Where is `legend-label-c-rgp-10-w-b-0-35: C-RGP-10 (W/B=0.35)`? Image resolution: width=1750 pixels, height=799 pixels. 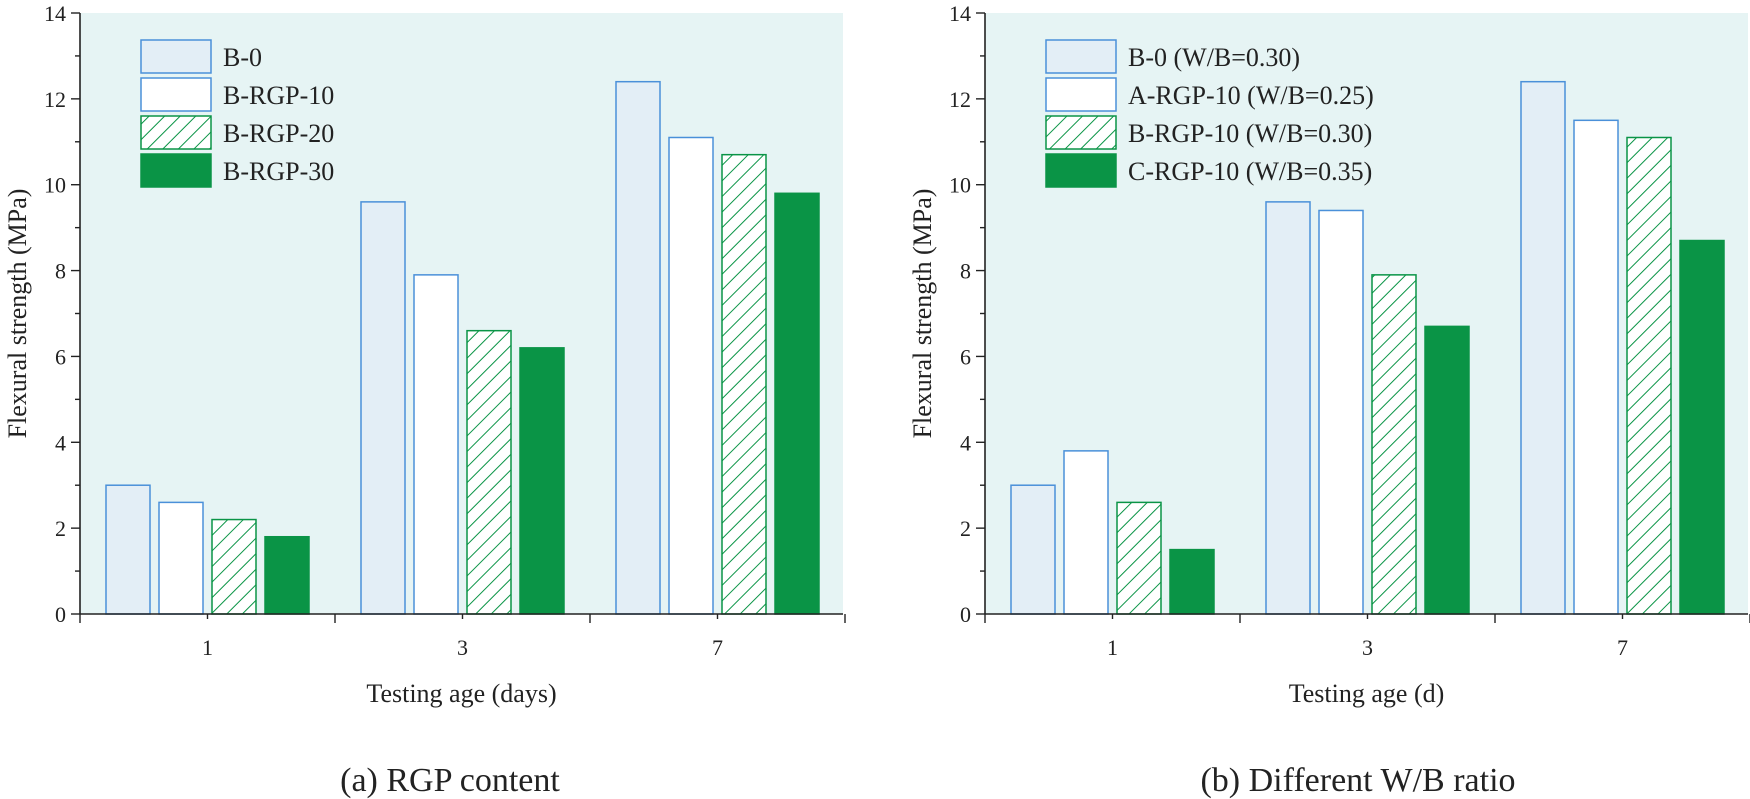 legend-label-c-rgp-10-w-b-0-35: C-RGP-10 (W/B=0.35) is located at coordinates (1250, 171).